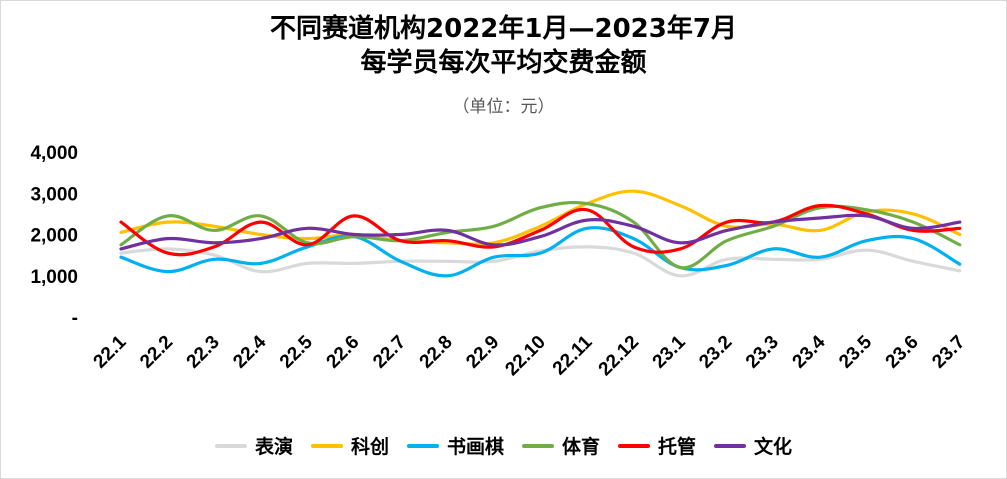 The width and height of the screenshot is (1007, 479). Describe the element at coordinates (482, 352) in the screenshot. I see `x-tick-label: 22.9` at that location.